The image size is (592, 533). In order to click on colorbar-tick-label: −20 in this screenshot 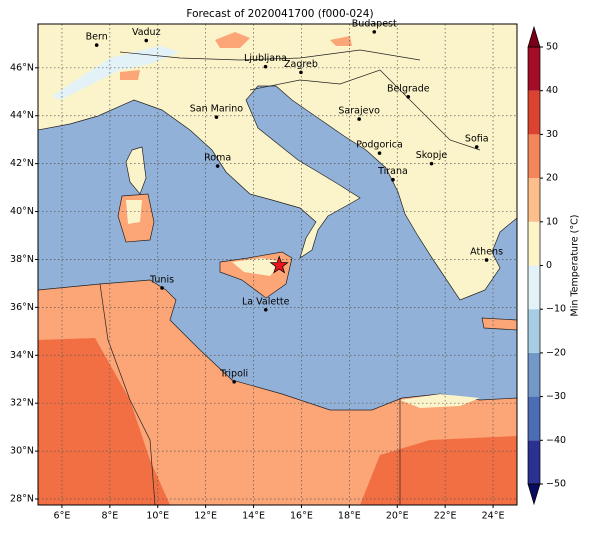, I will do `click(556, 352)`.